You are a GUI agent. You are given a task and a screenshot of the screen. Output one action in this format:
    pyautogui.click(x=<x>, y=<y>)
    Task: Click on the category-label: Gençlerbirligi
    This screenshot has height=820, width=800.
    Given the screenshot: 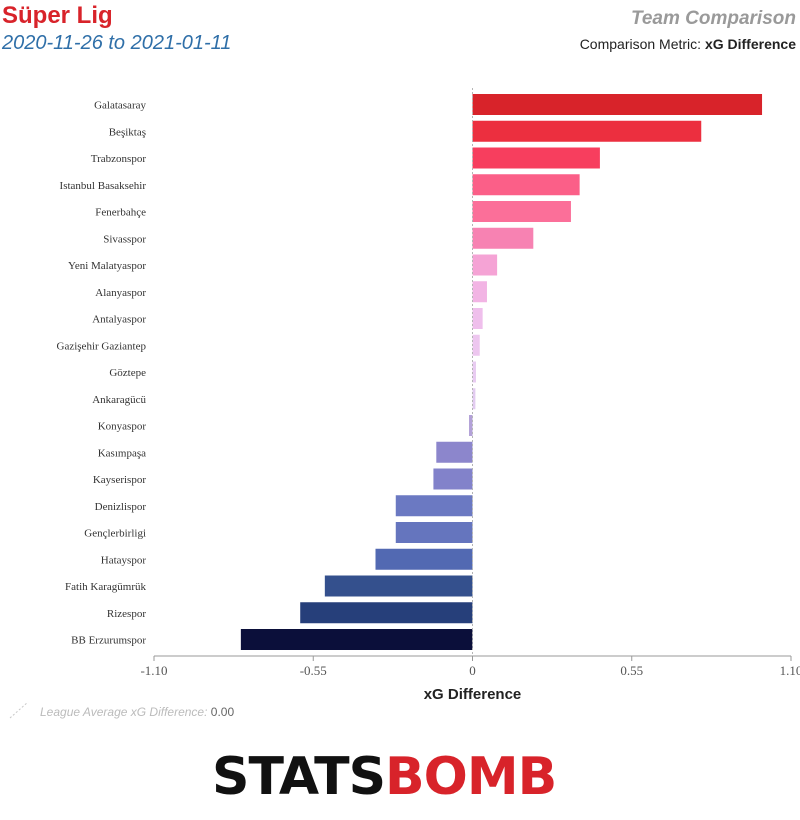 What is the action you would take?
    pyautogui.click(x=115, y=534)
    